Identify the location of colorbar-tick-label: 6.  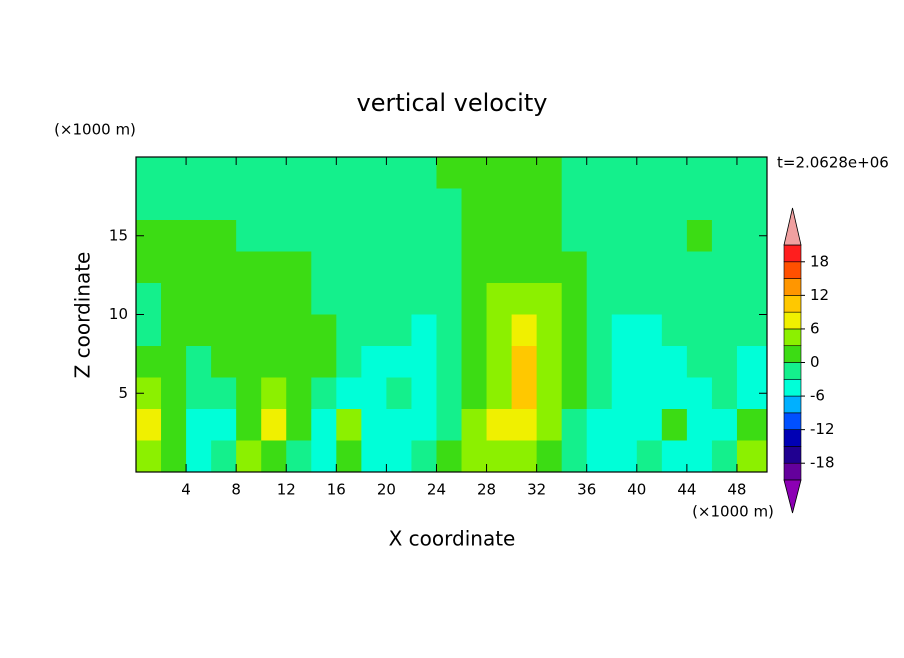
(815, 328).